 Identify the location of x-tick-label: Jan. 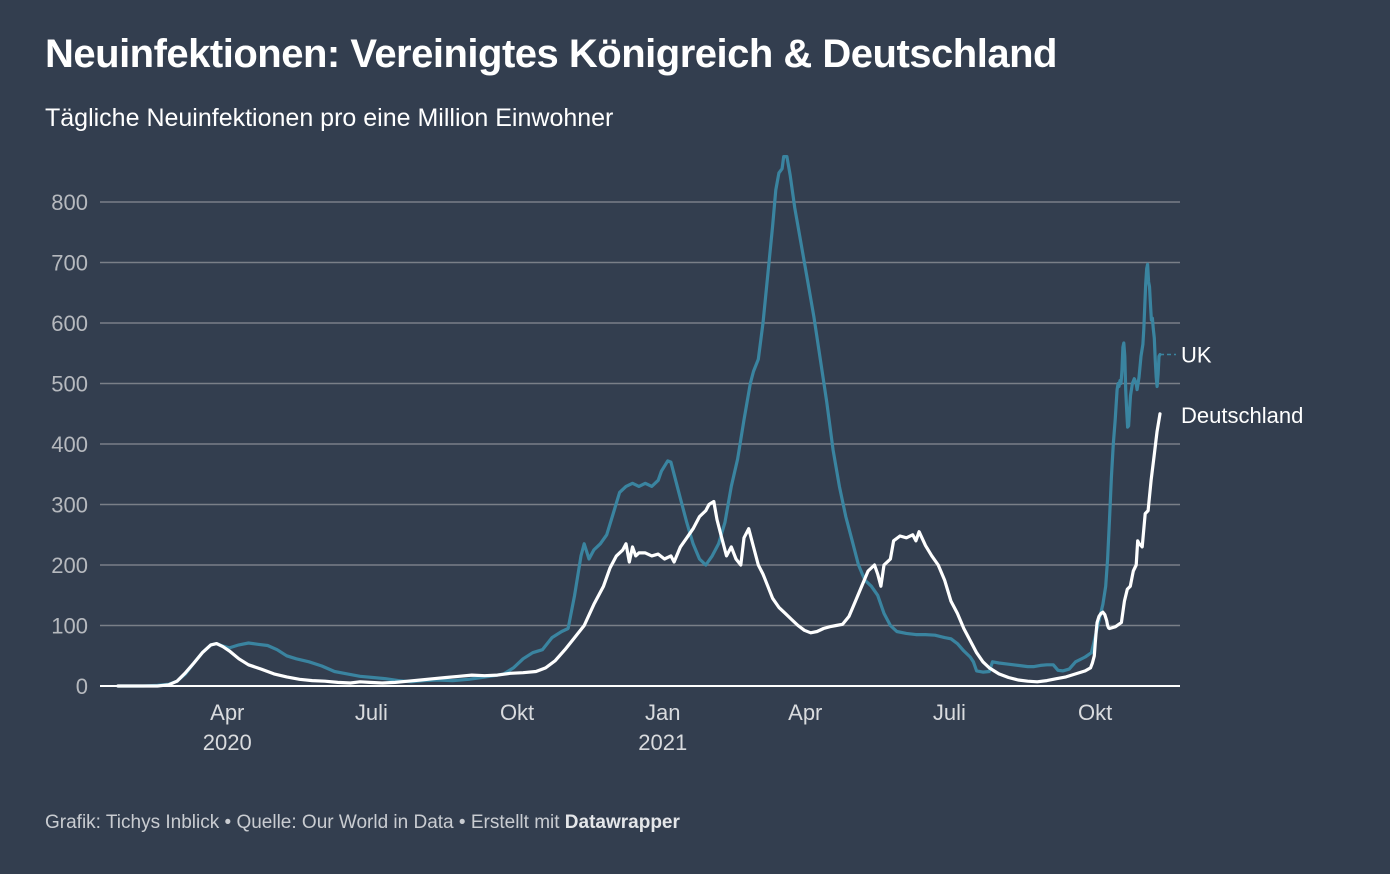
(662, 712).